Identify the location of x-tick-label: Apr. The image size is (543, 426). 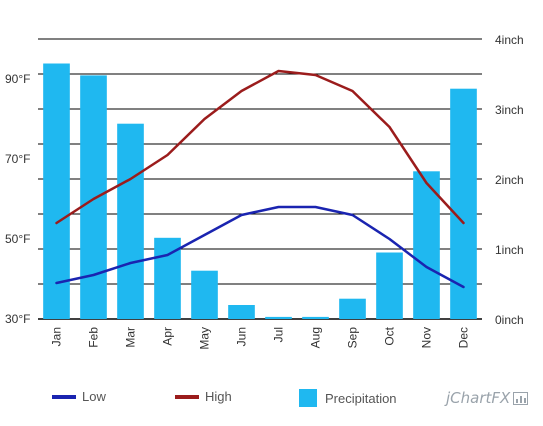
(168, 336).